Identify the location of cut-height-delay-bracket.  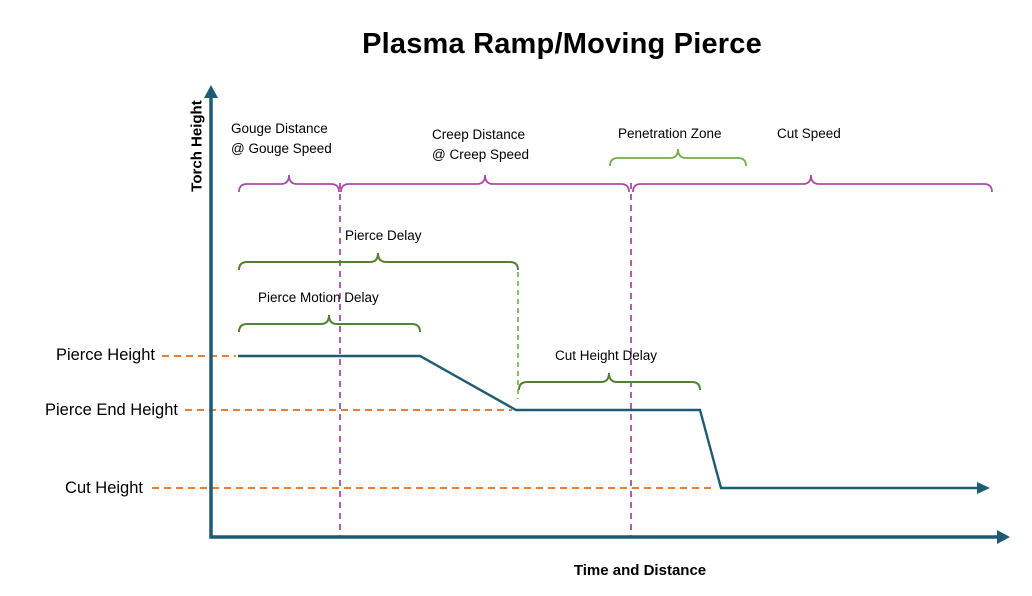
(609, 381).